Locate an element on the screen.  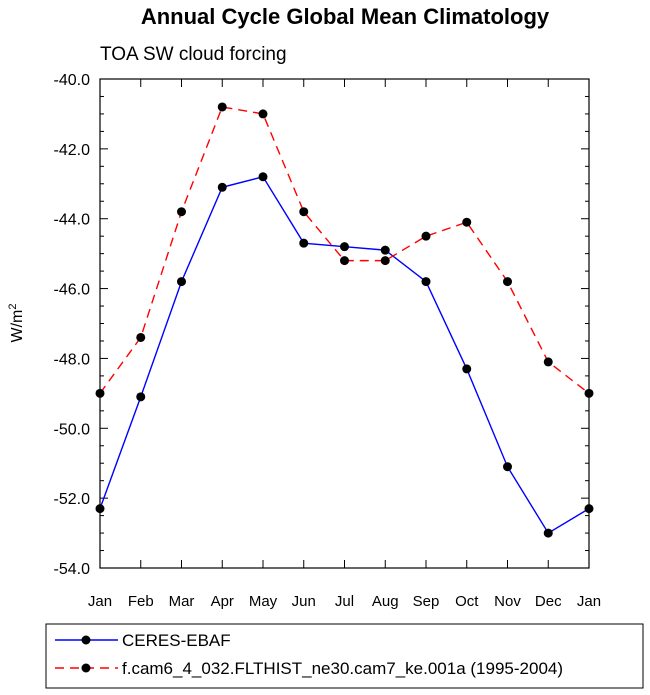
x-tick-label: May is located at coordinates (263, 601).